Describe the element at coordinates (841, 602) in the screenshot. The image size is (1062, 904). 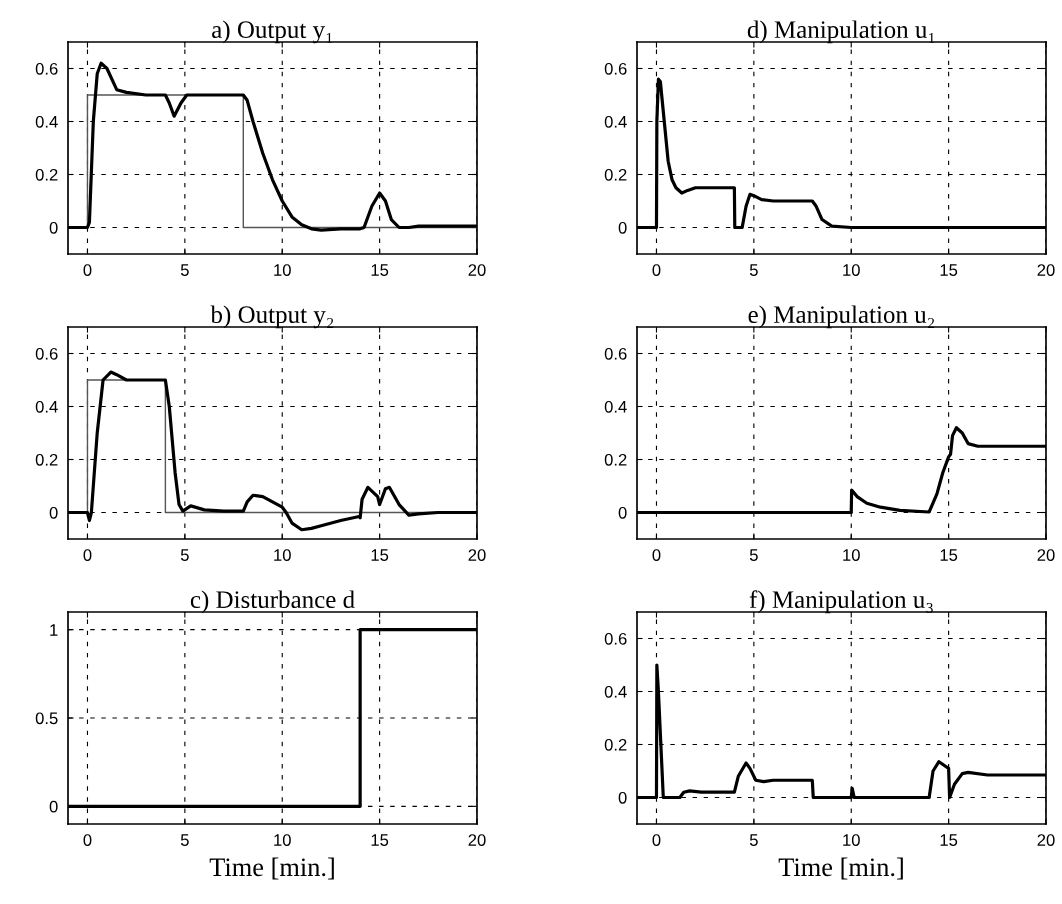
I see `chart-title: f) Manipulation u₃` at that location.